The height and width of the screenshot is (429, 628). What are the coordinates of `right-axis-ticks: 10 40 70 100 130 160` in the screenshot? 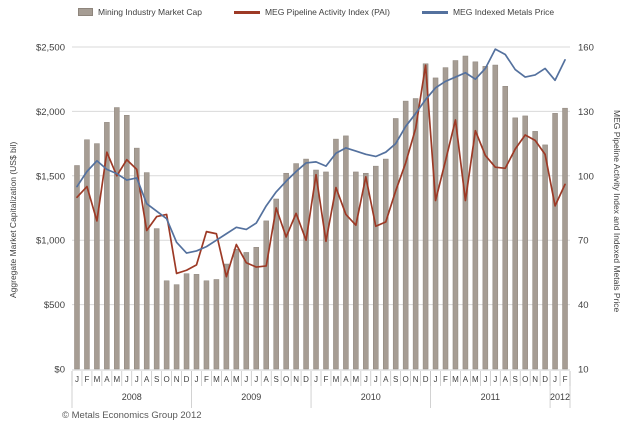 It's located at (586, 209).